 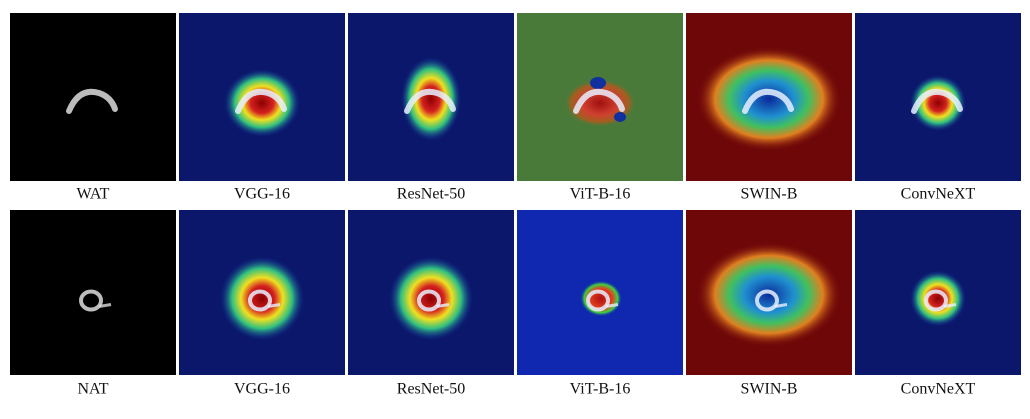 What do you see at coordinates (92, 389) in the screenshot?
I see `panel-caption: NAT` at bounding box center [92, 389].